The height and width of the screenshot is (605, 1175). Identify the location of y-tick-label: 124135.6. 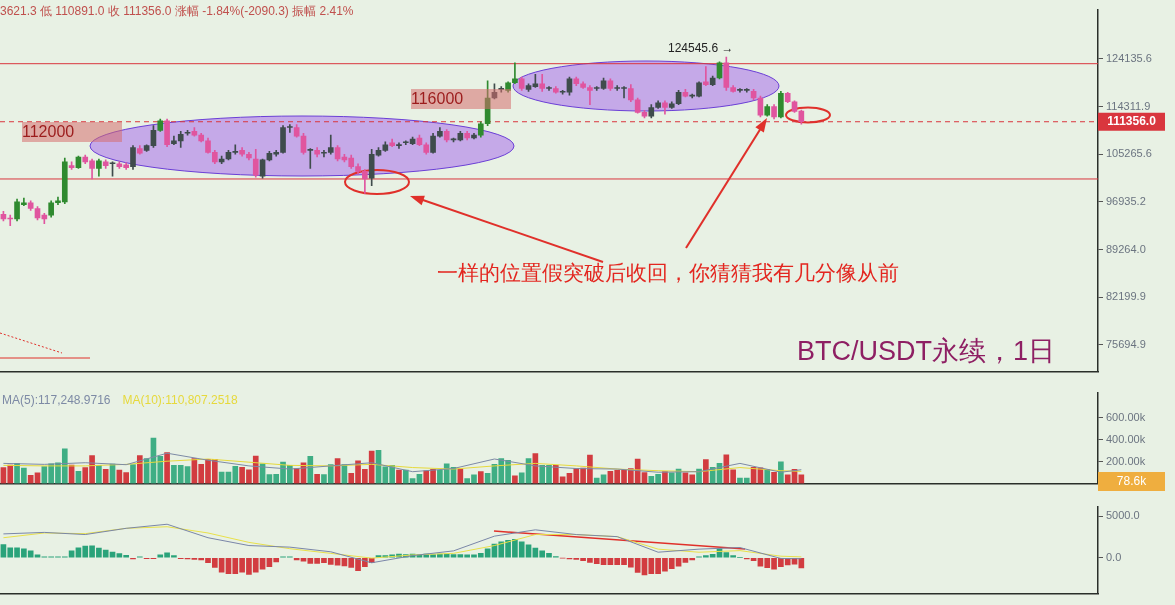
(1129, 57).